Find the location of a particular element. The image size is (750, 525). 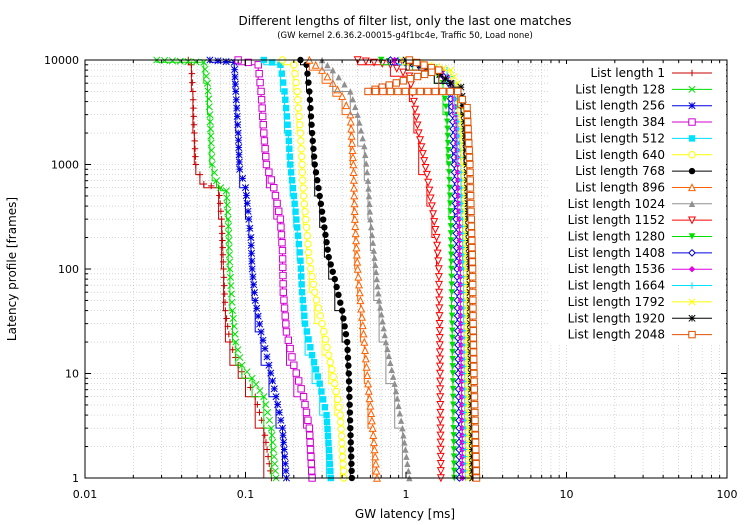

legend-label: List length 896 is located at coordinates (620, 187).